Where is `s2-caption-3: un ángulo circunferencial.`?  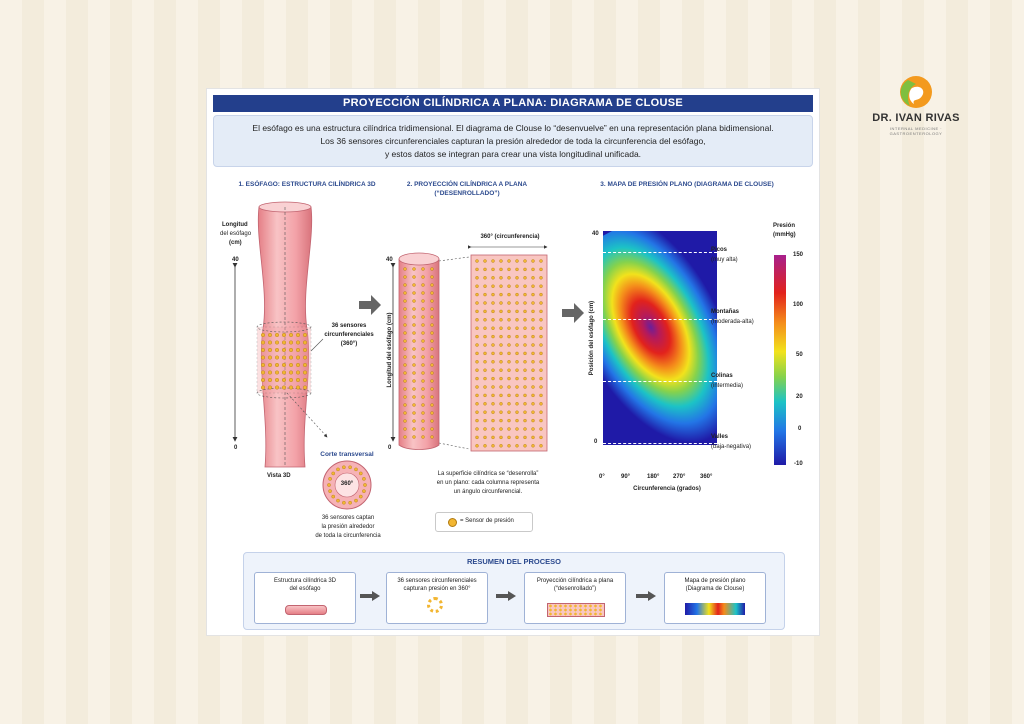
s2-caption-3: un ángulo circunferencial. is located at coordinates (488, 492).